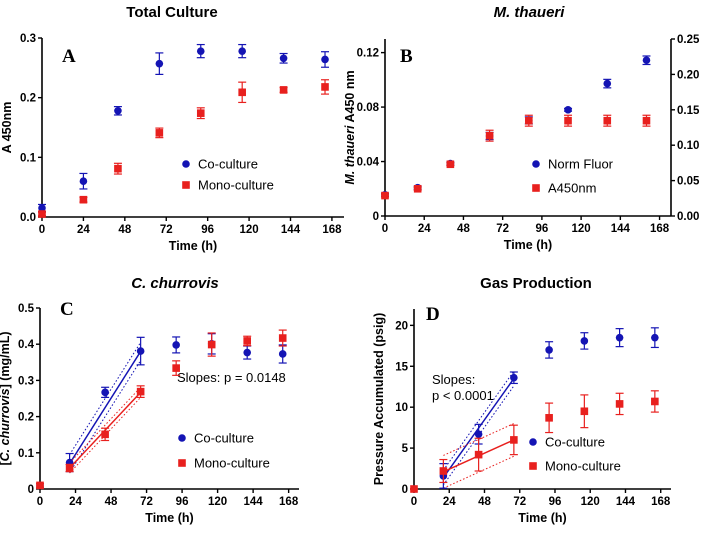  I want to click on slopes-annotation: p < 0.0001, so click(463, 395).